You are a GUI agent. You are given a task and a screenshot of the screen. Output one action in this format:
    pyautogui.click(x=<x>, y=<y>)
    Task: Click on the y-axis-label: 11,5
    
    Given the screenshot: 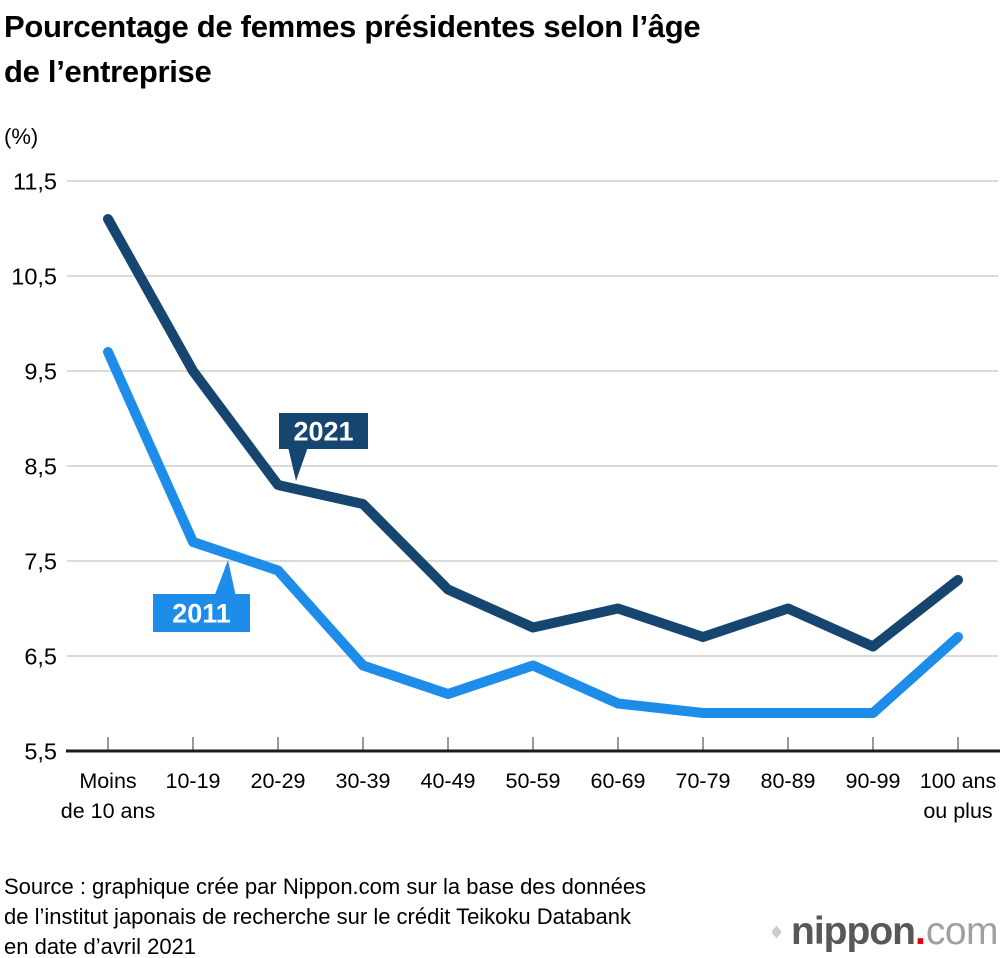 What is the action you would take?
    pyautogui.click(x=35, y=182)
    